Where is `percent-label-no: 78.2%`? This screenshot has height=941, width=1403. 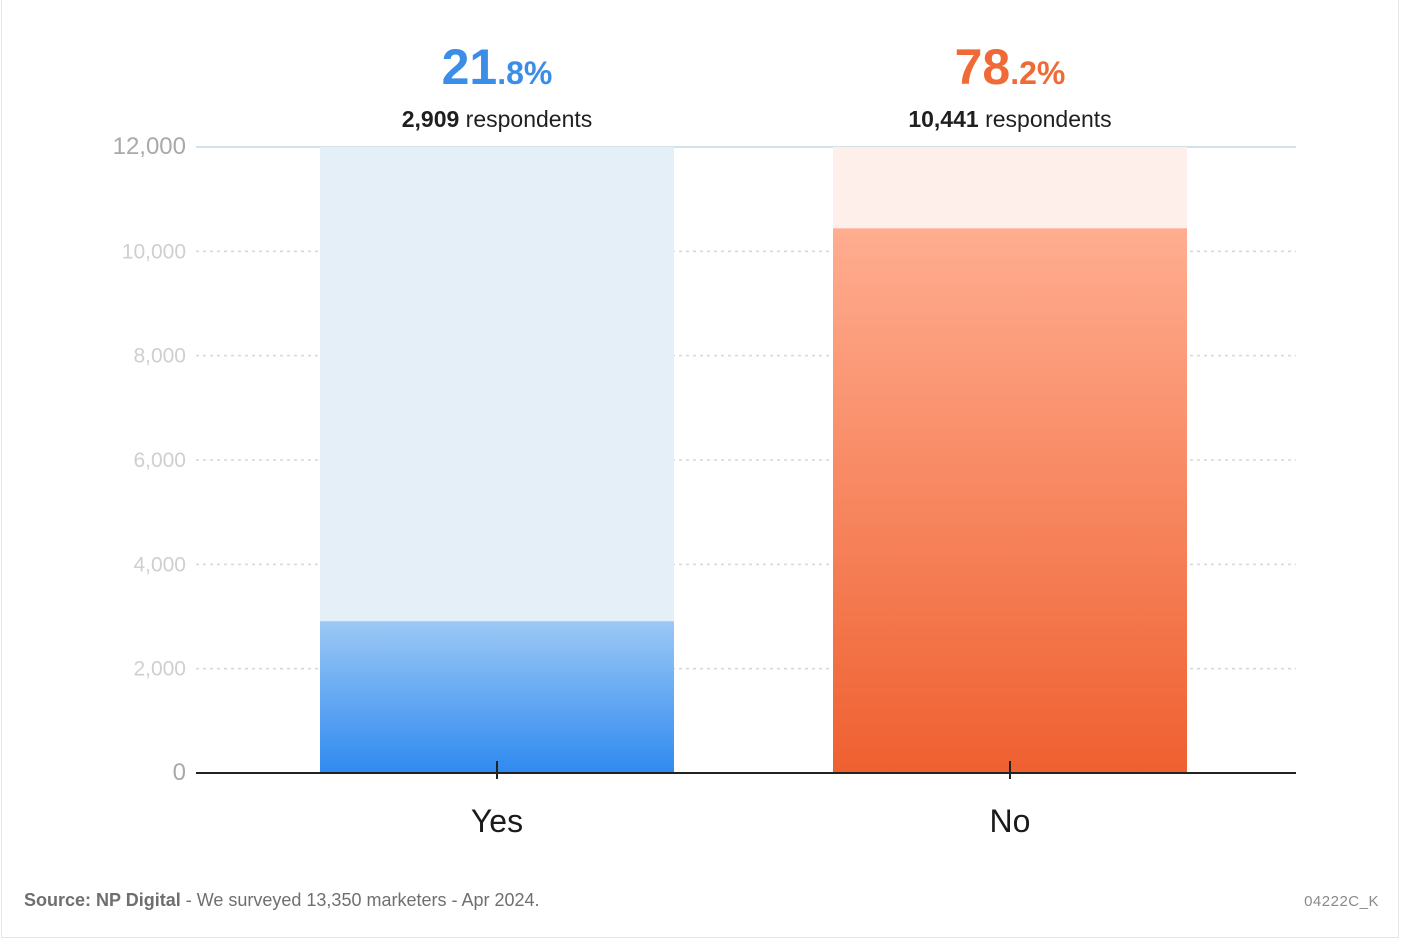 percent-label-no: 78.2% is located at coordinates (1010, 67).